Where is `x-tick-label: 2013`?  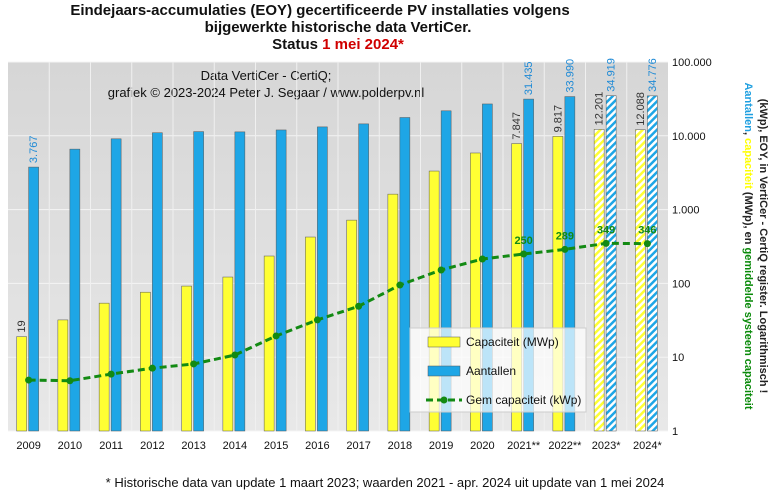
x-tick-label: 2013 is located at coordinates (193, 446).